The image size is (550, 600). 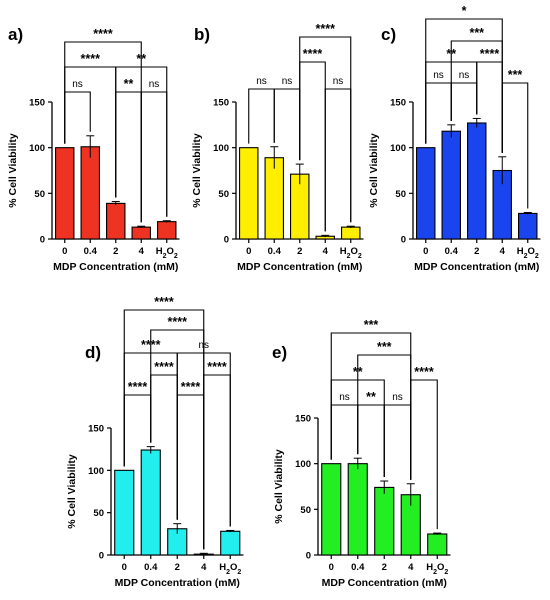 What do you see at coordinates (388, 34) in the screenshot?
I see `panel-label: c)` at bounding box center [388, 34].